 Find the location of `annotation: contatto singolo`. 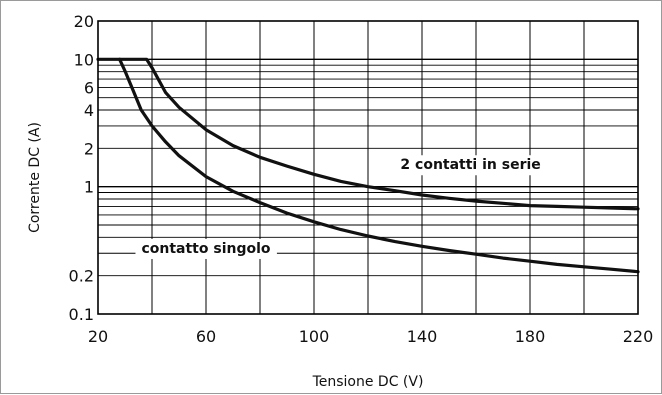

annotation: contatto singolo is located at coordinates (206, 248).